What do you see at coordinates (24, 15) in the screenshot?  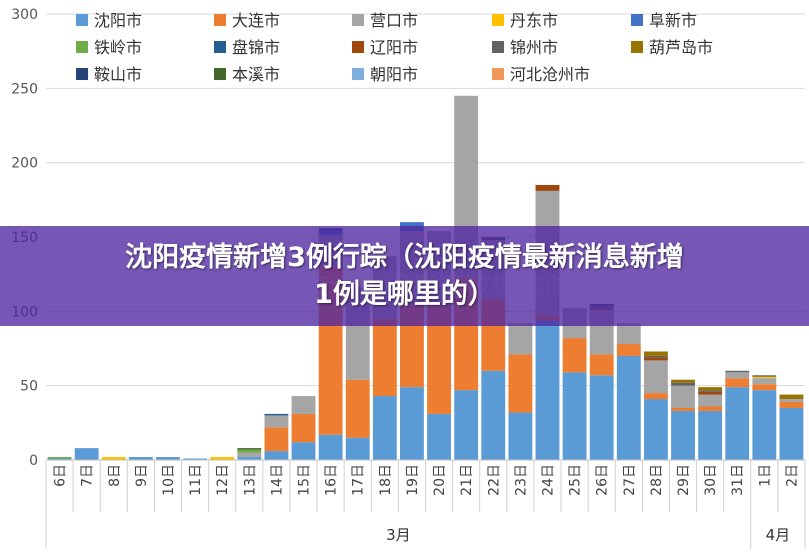 I see `y-tick-label: 300` at bounding box center [24, 15].